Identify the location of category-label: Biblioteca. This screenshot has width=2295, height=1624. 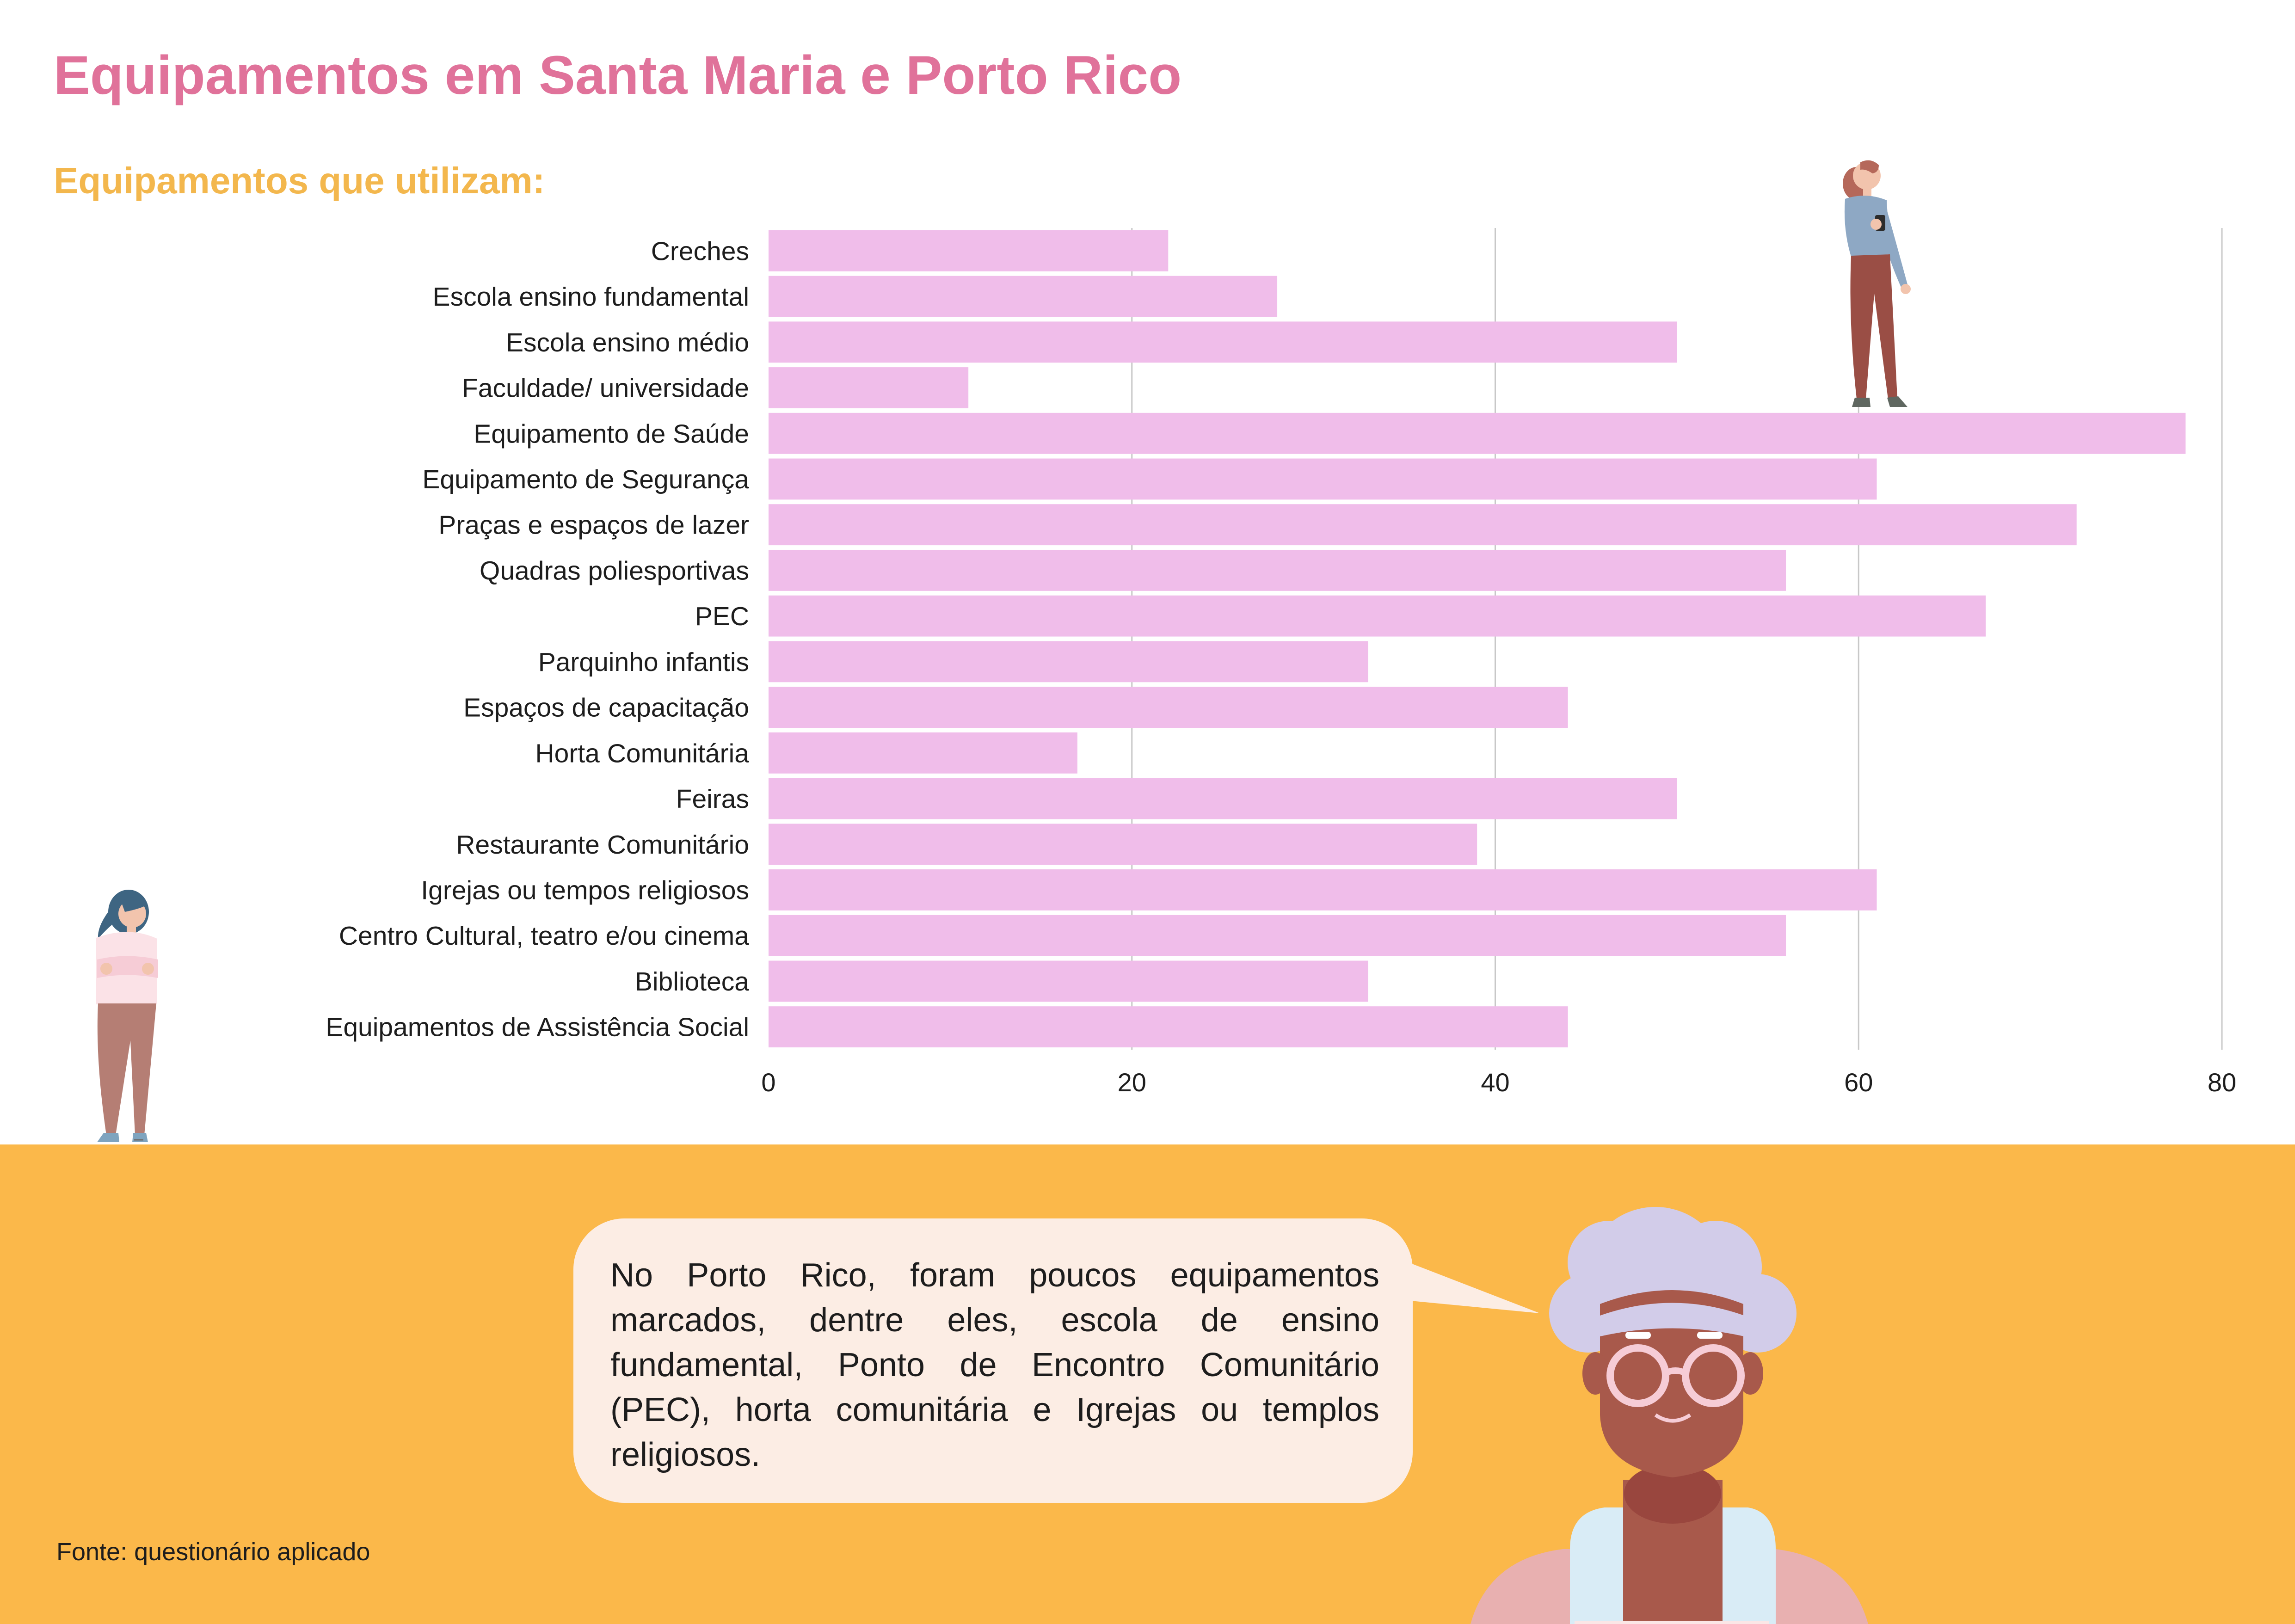
(692, 982).